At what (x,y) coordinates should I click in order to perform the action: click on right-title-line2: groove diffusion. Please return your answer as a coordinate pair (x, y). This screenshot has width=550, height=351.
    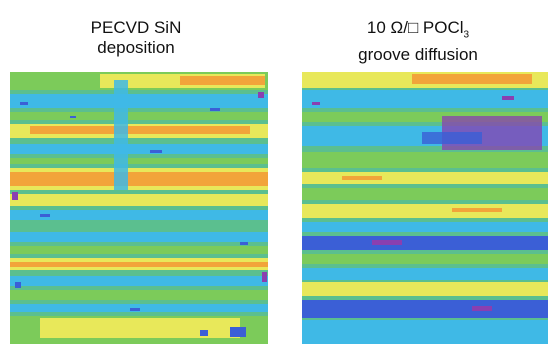
    Looking at the image, I should click on (418, 55).